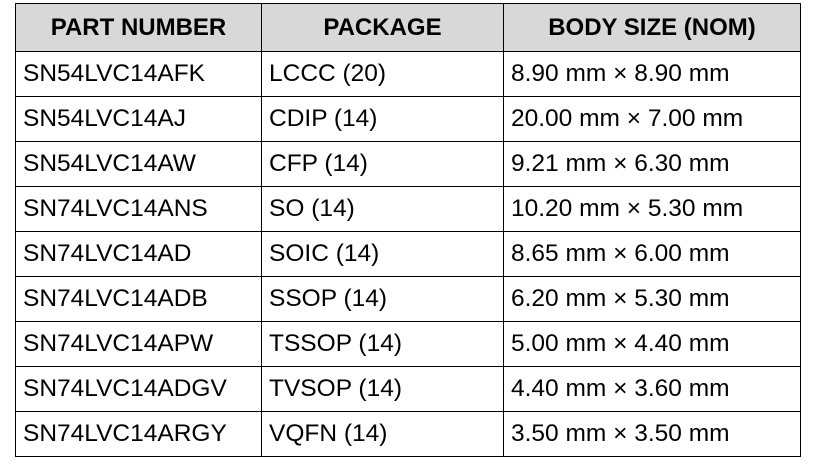  Describe the element at coordinates (382, 389) in the screenshot. I see `package-cell: TVSOP (14)` at that location.